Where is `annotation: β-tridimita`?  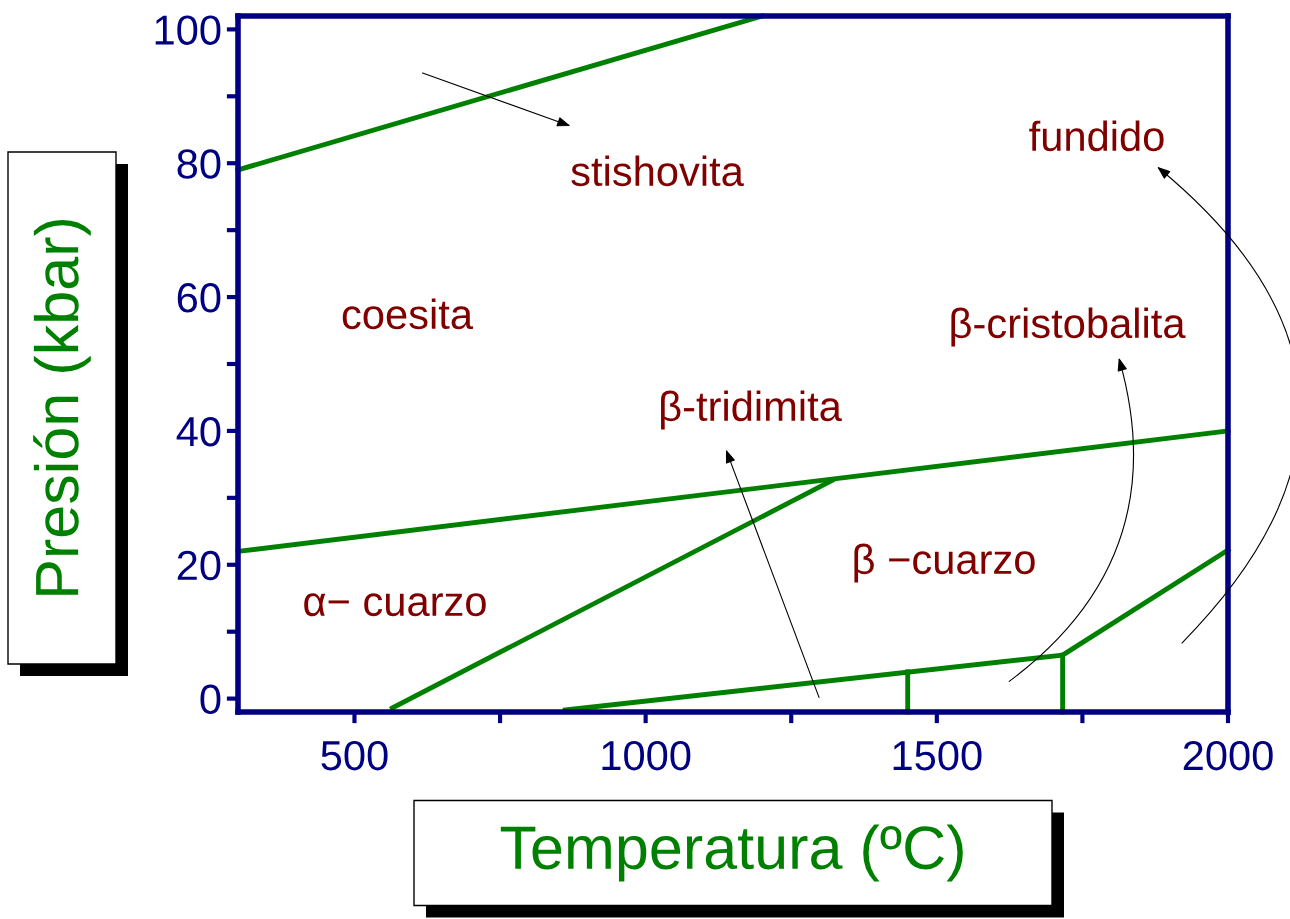
annotation: β-tridimita is located at coordinates (751, 410).